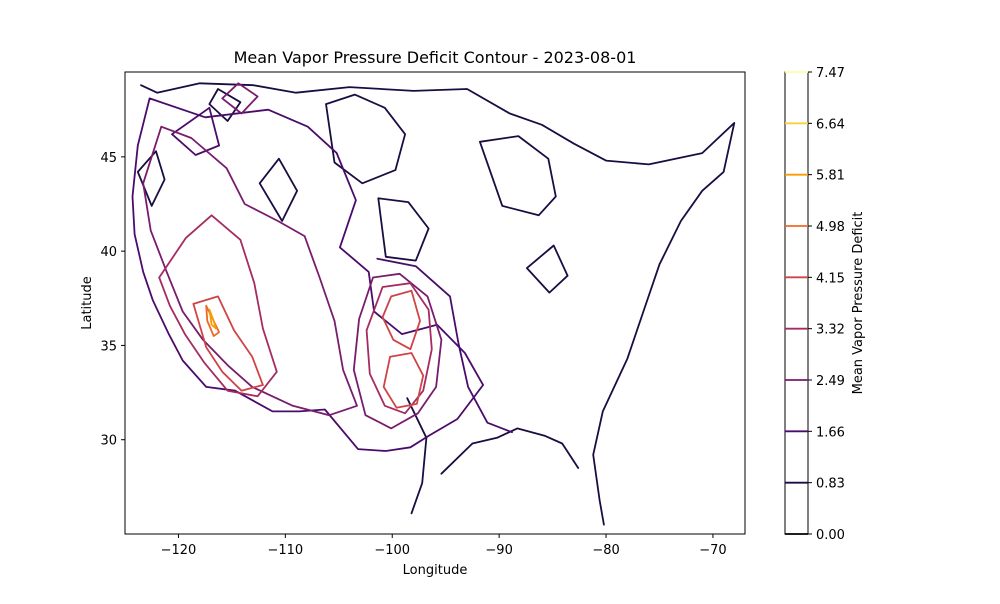  I want to click on y-tick-label: 40, so click(108, 252).